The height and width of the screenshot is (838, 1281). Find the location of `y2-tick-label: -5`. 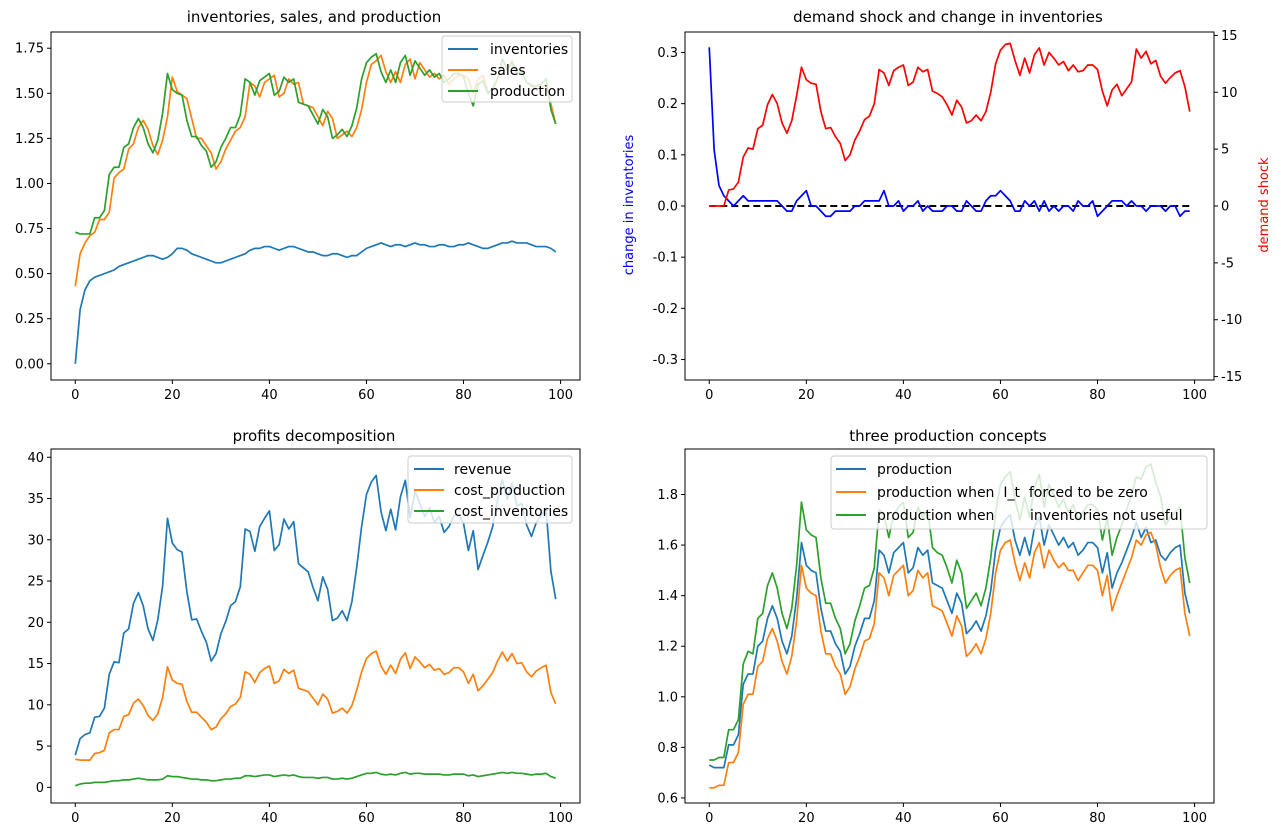

y2-tick-label: -5 is located at coordinates (1227, 263).